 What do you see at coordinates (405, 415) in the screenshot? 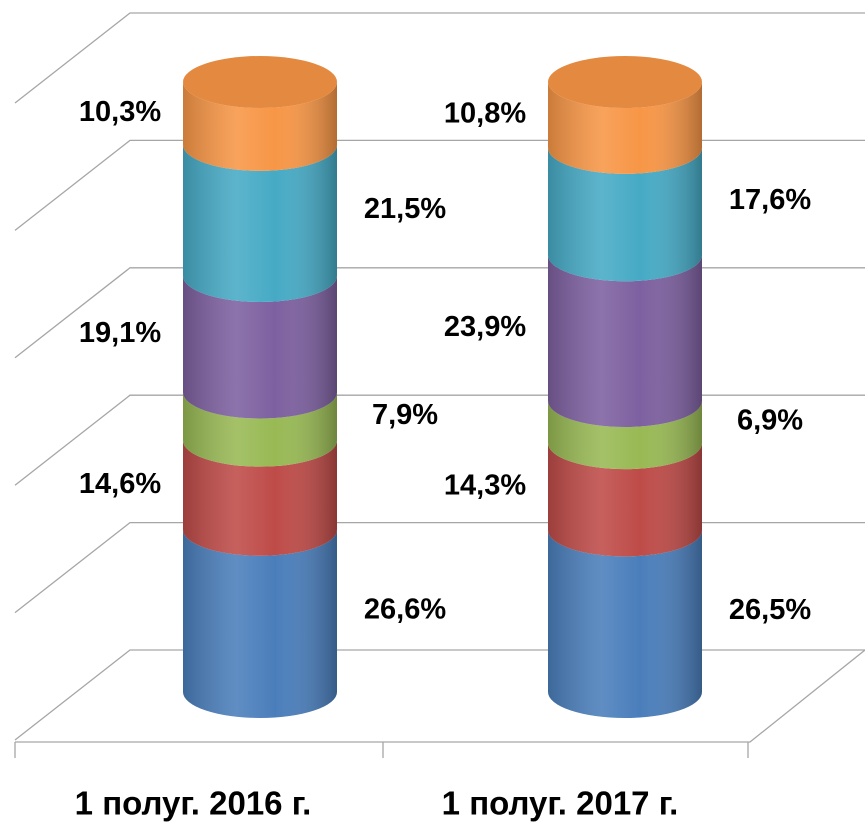
I see `value-label: 7,9%` at bounding box center [405, 415].